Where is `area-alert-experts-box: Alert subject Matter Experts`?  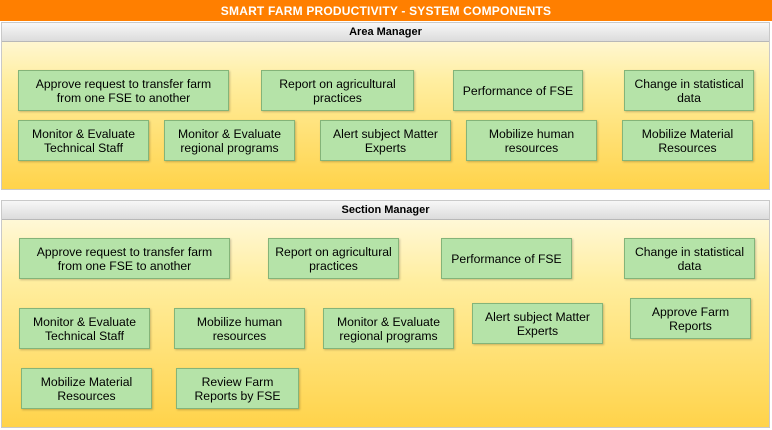 area-alert-experts-box: Alert subject Matter Experts is located at coordinates (385, 140).